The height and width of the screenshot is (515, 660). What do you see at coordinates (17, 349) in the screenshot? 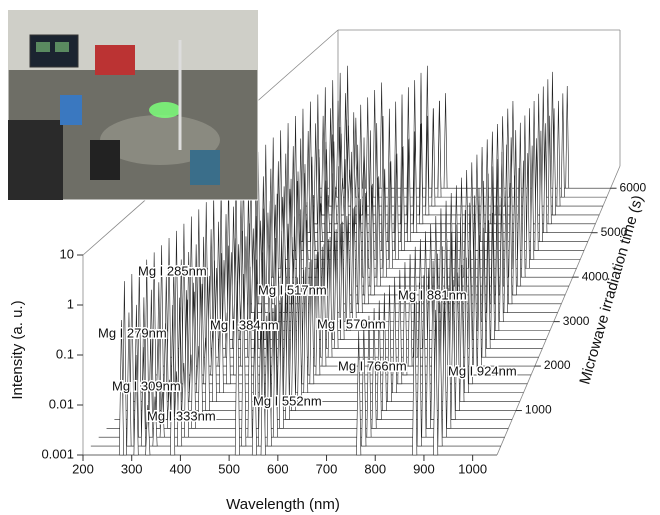
I see `y-axis-title: Intensity (a. u.)` at bounding box center [17, 349].